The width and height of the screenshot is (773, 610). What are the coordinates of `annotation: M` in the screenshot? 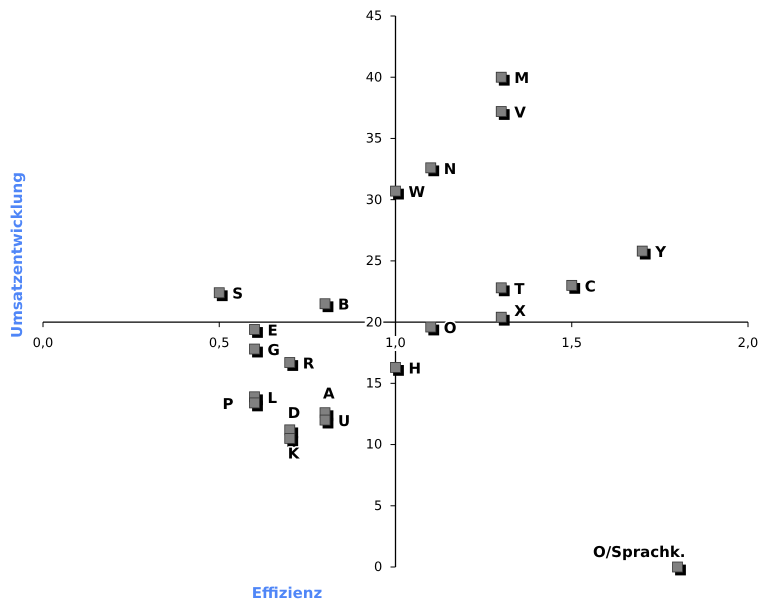 It's located at (522, 78).